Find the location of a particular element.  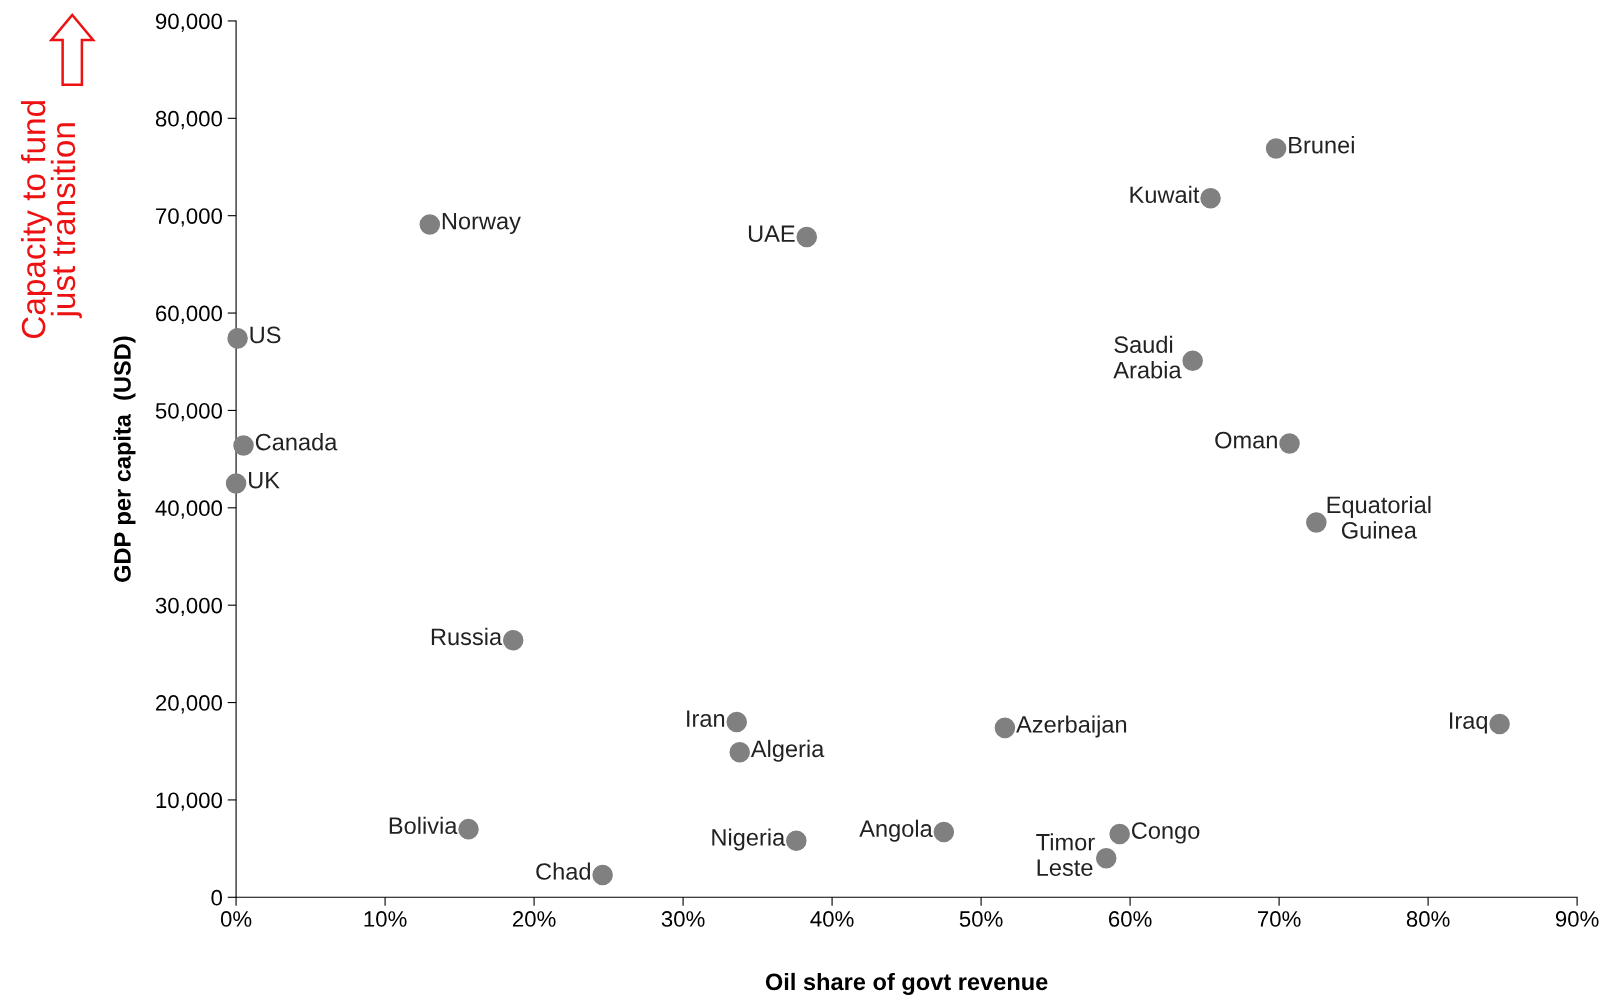

annotation: US is located at coordinates (265, 335).